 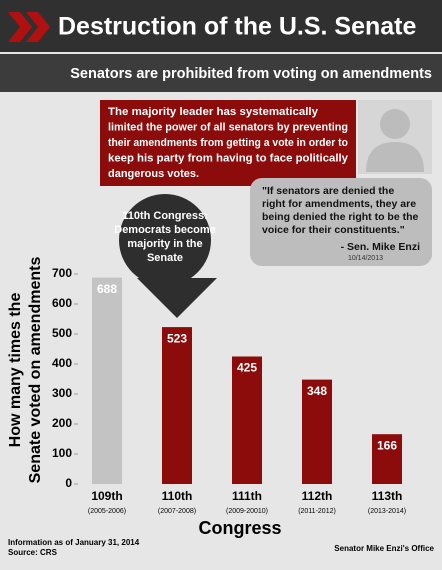 I want to click on y-axis-label: Senate voted on amendments, so click(x=35, y=370).